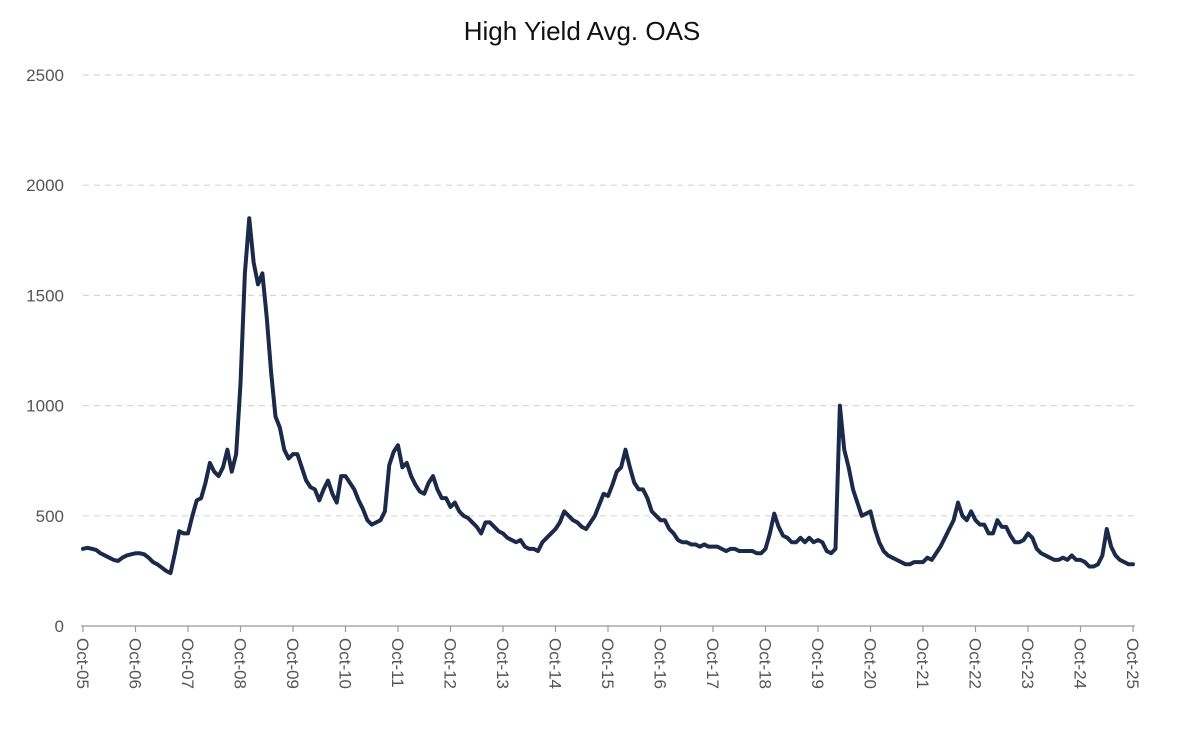 This screenshot has height=746, width=1179. I want to click on x-tick-label: Oct-10, so click(345, 663).